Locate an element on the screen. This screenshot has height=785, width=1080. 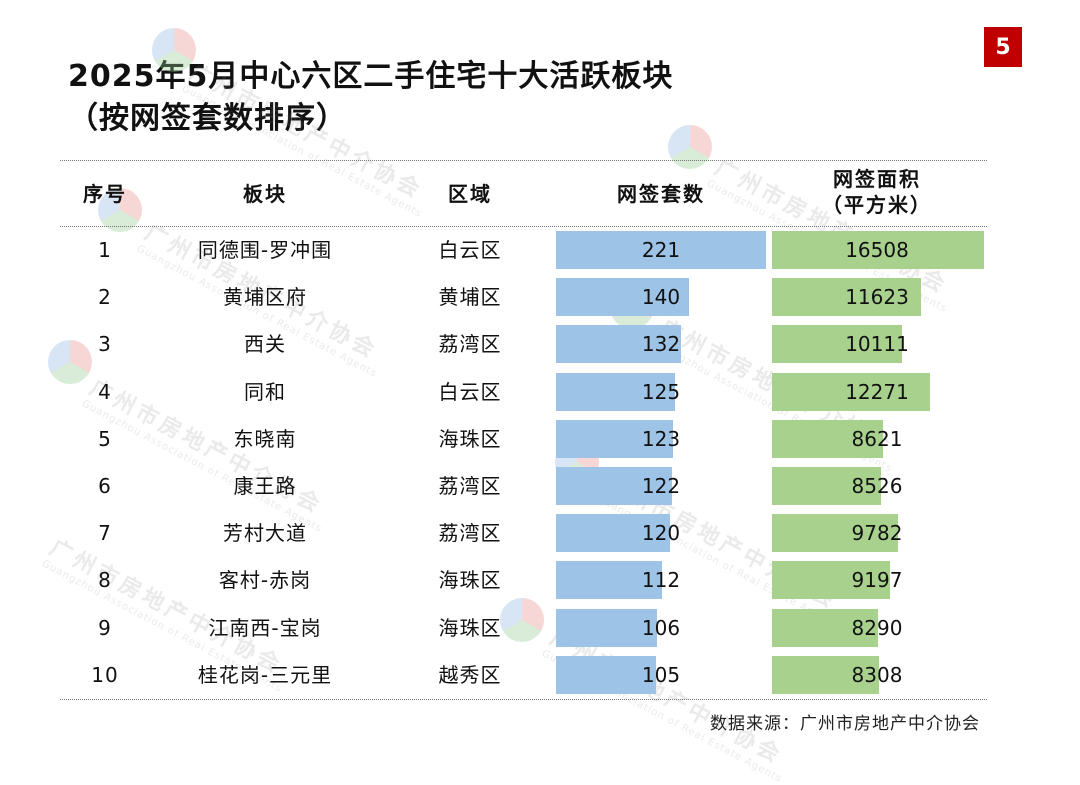
rank-cell: 9 is located at coordinates (105, 627).